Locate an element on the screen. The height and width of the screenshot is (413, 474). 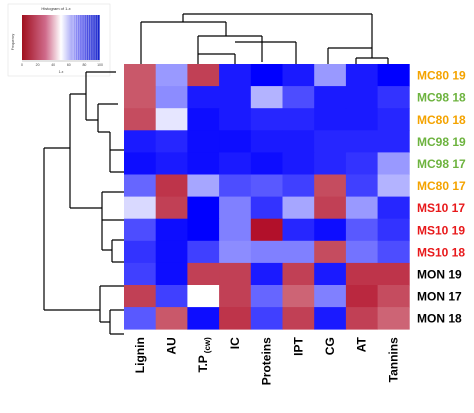
col-dendro-left-main is located at coordinates (183, 32).